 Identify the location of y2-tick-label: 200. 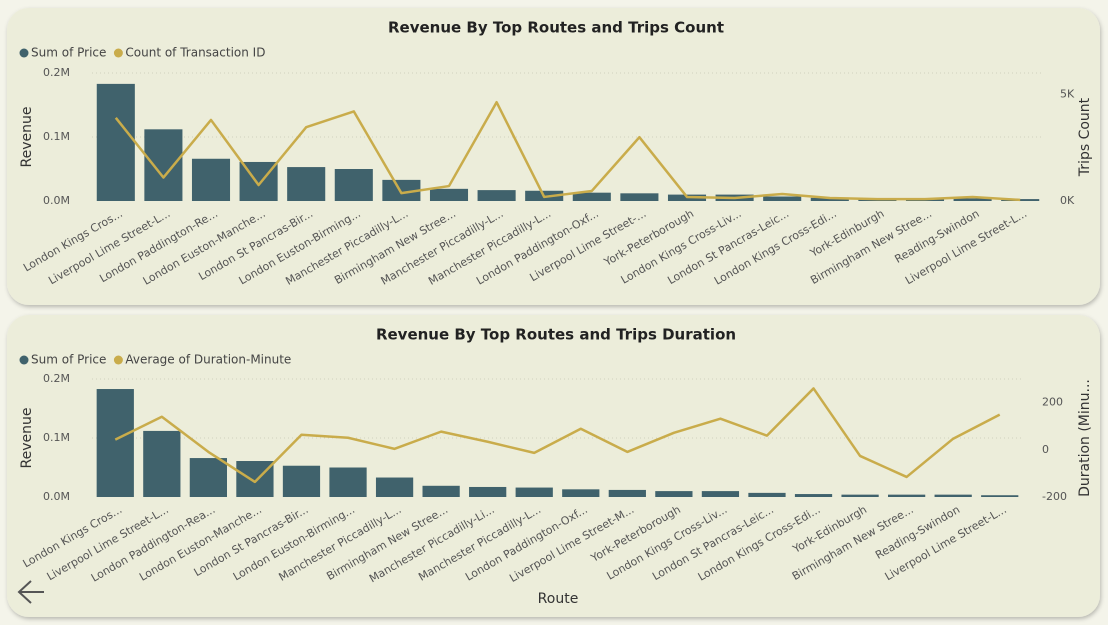
(1052, 402).